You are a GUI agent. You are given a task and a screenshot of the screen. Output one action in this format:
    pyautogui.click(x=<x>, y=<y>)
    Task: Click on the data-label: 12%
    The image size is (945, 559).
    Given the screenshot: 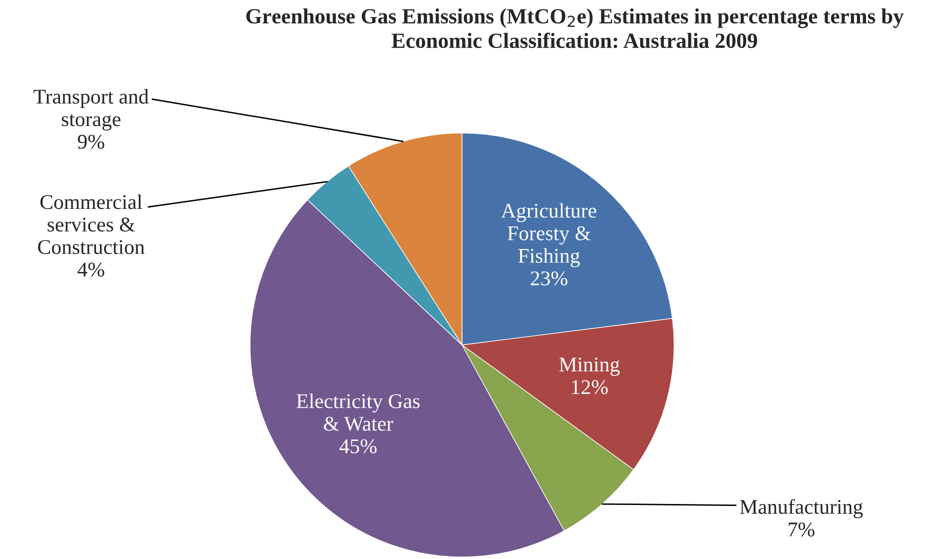 What is the action you would take?
    pyautogui.click(x=590, y=387)
    